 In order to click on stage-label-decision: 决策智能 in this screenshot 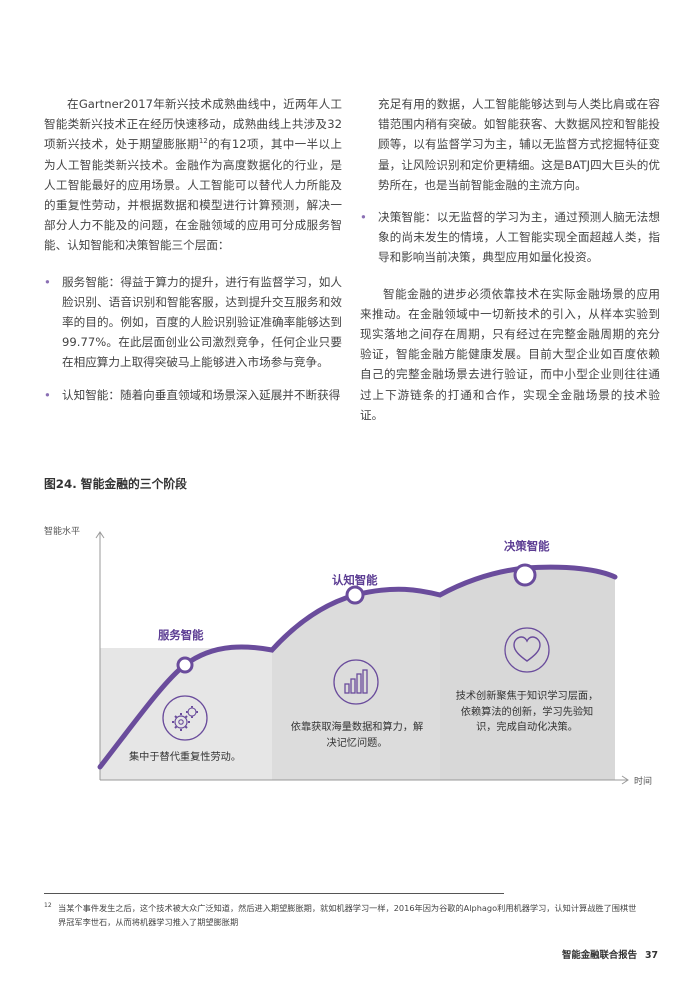, I will do `click(527, 546)`.